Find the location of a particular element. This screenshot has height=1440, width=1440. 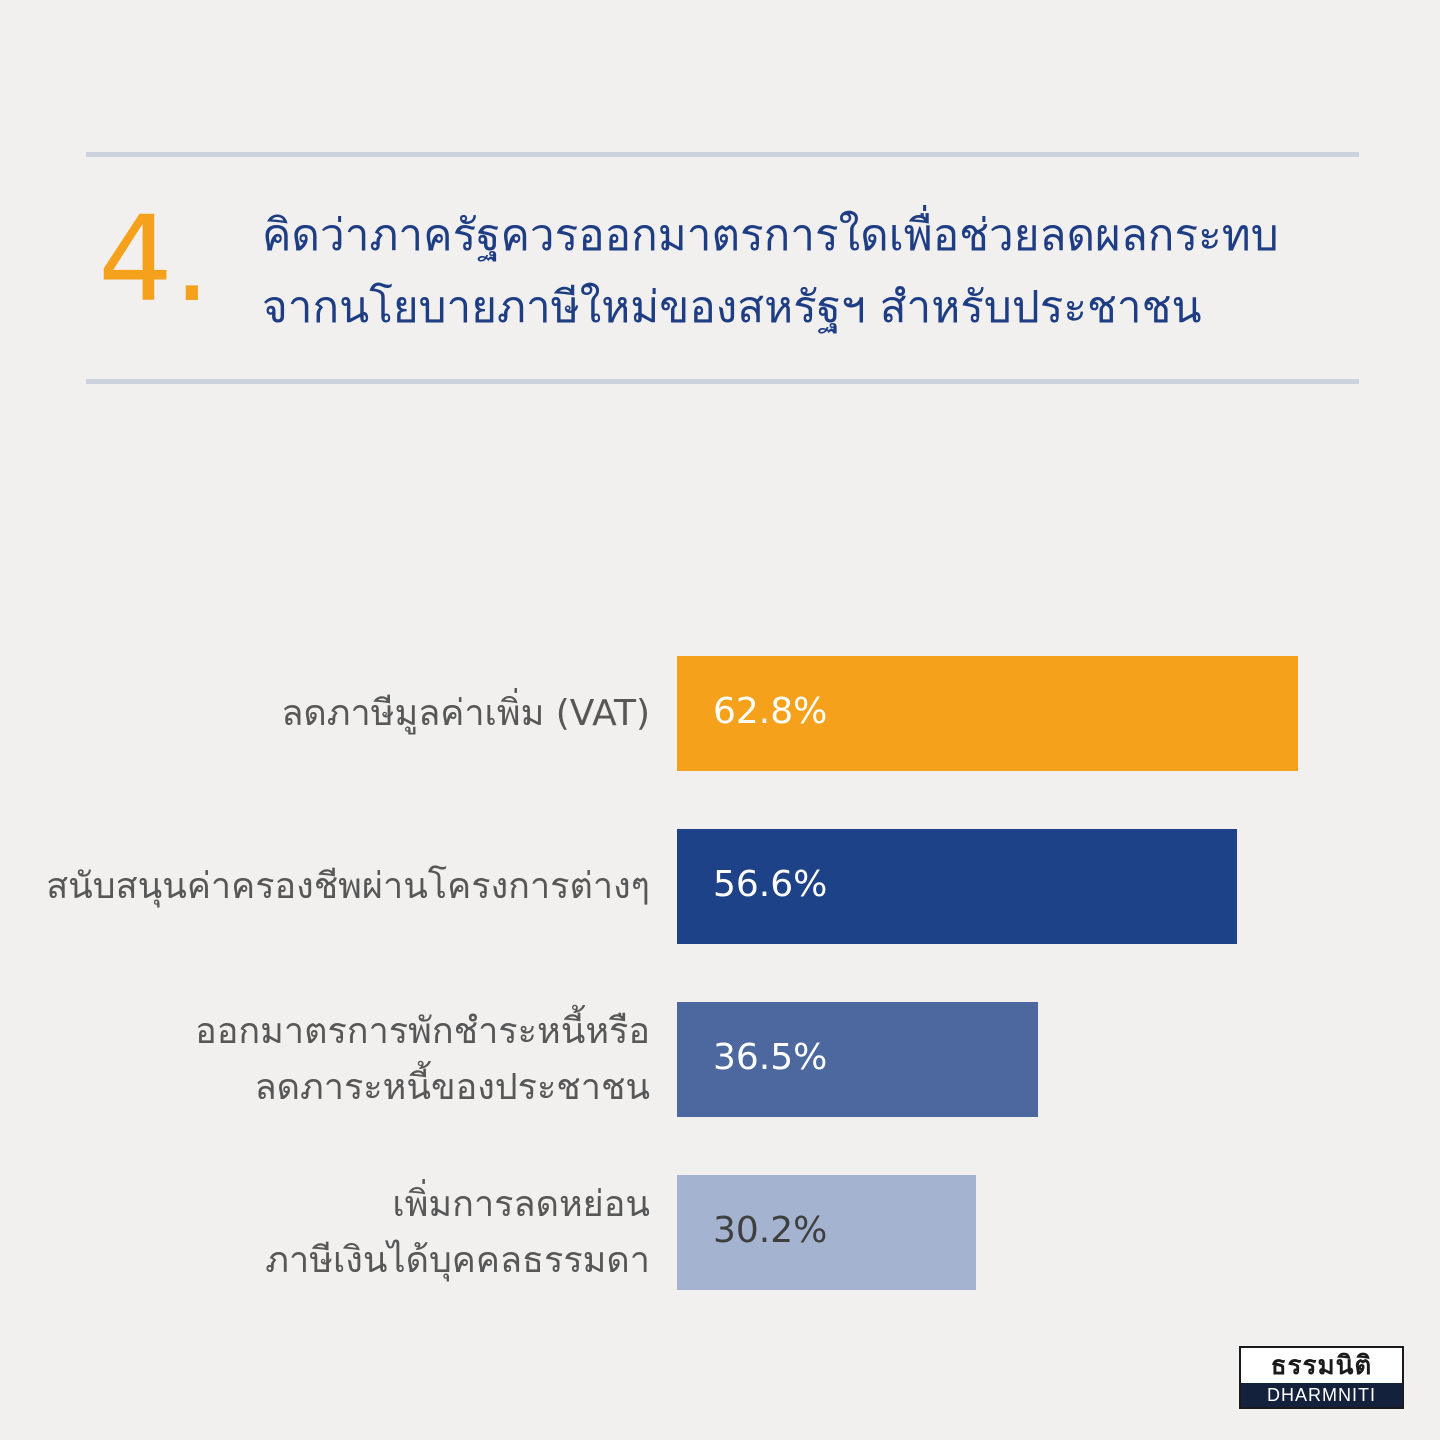

bar-category-label-line: สนับสนุนค่าครองชีพผ่านโครงการต่างๆ is located at coordinates (348, 886).